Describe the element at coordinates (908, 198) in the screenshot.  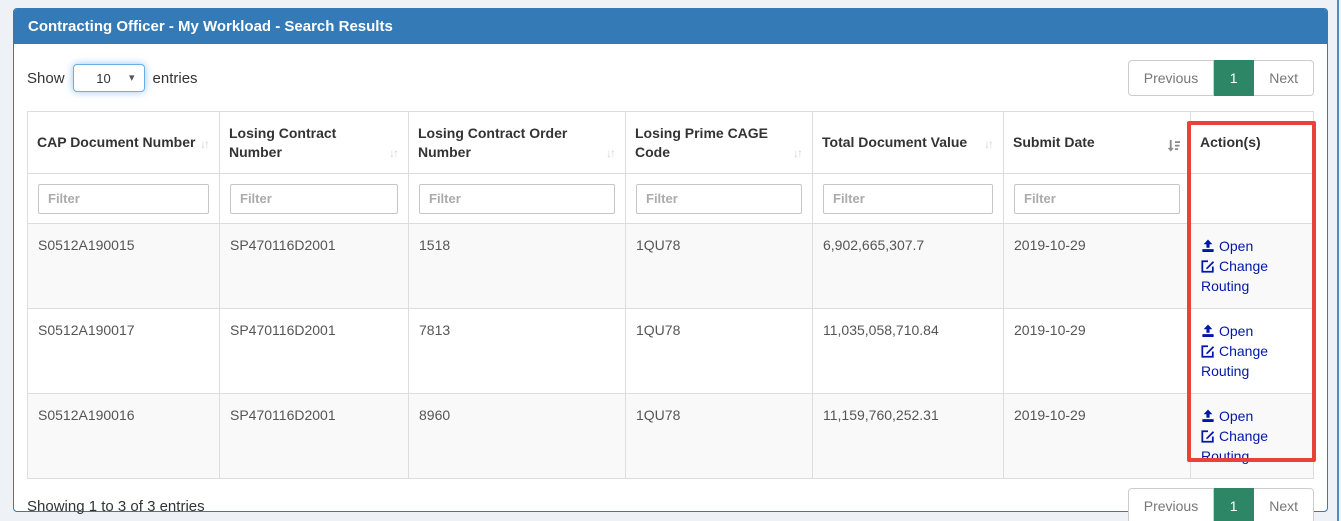
I see `filter-input-total-document-value` at that location.